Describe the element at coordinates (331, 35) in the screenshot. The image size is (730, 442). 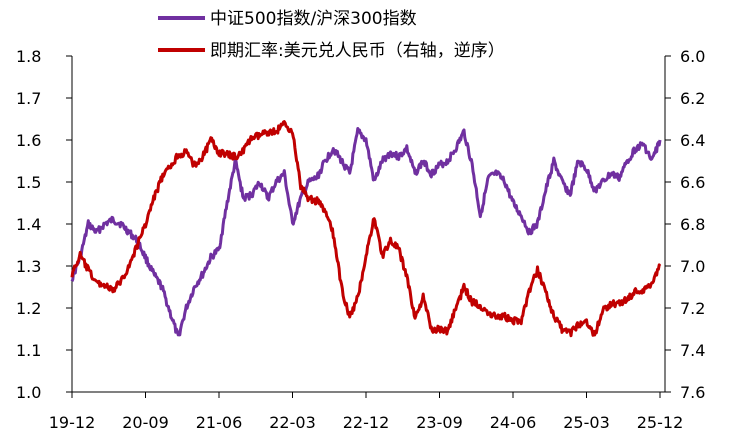
I see `legend: 中证500指数/沪深300指数 即期汇率:美元兑人民币（右轴，逆序）` at that location.